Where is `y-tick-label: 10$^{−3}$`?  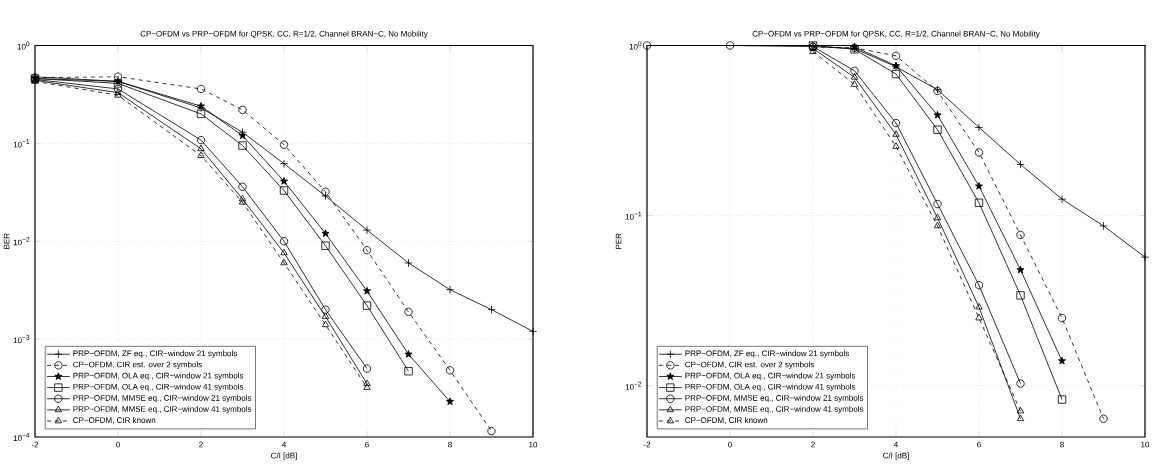 y-tick-label: 10$^{−3}$ is located at coordinates (21, 339).